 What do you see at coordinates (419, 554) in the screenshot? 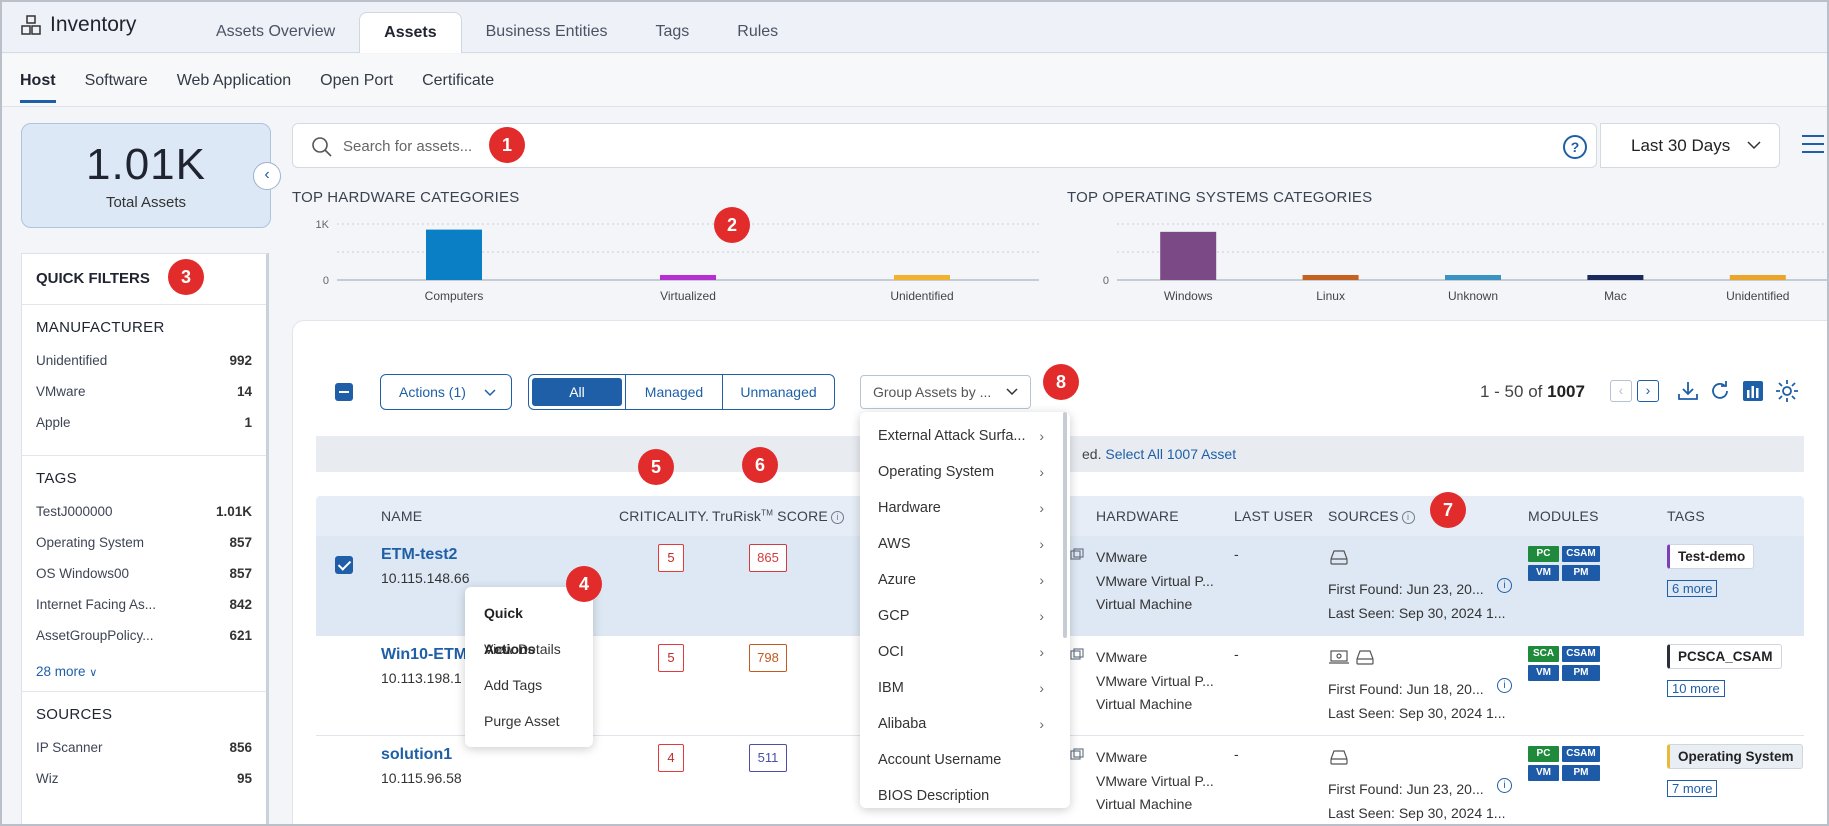
I see `asset-name-link: ETM-test2` at bounding box center [419, 554].